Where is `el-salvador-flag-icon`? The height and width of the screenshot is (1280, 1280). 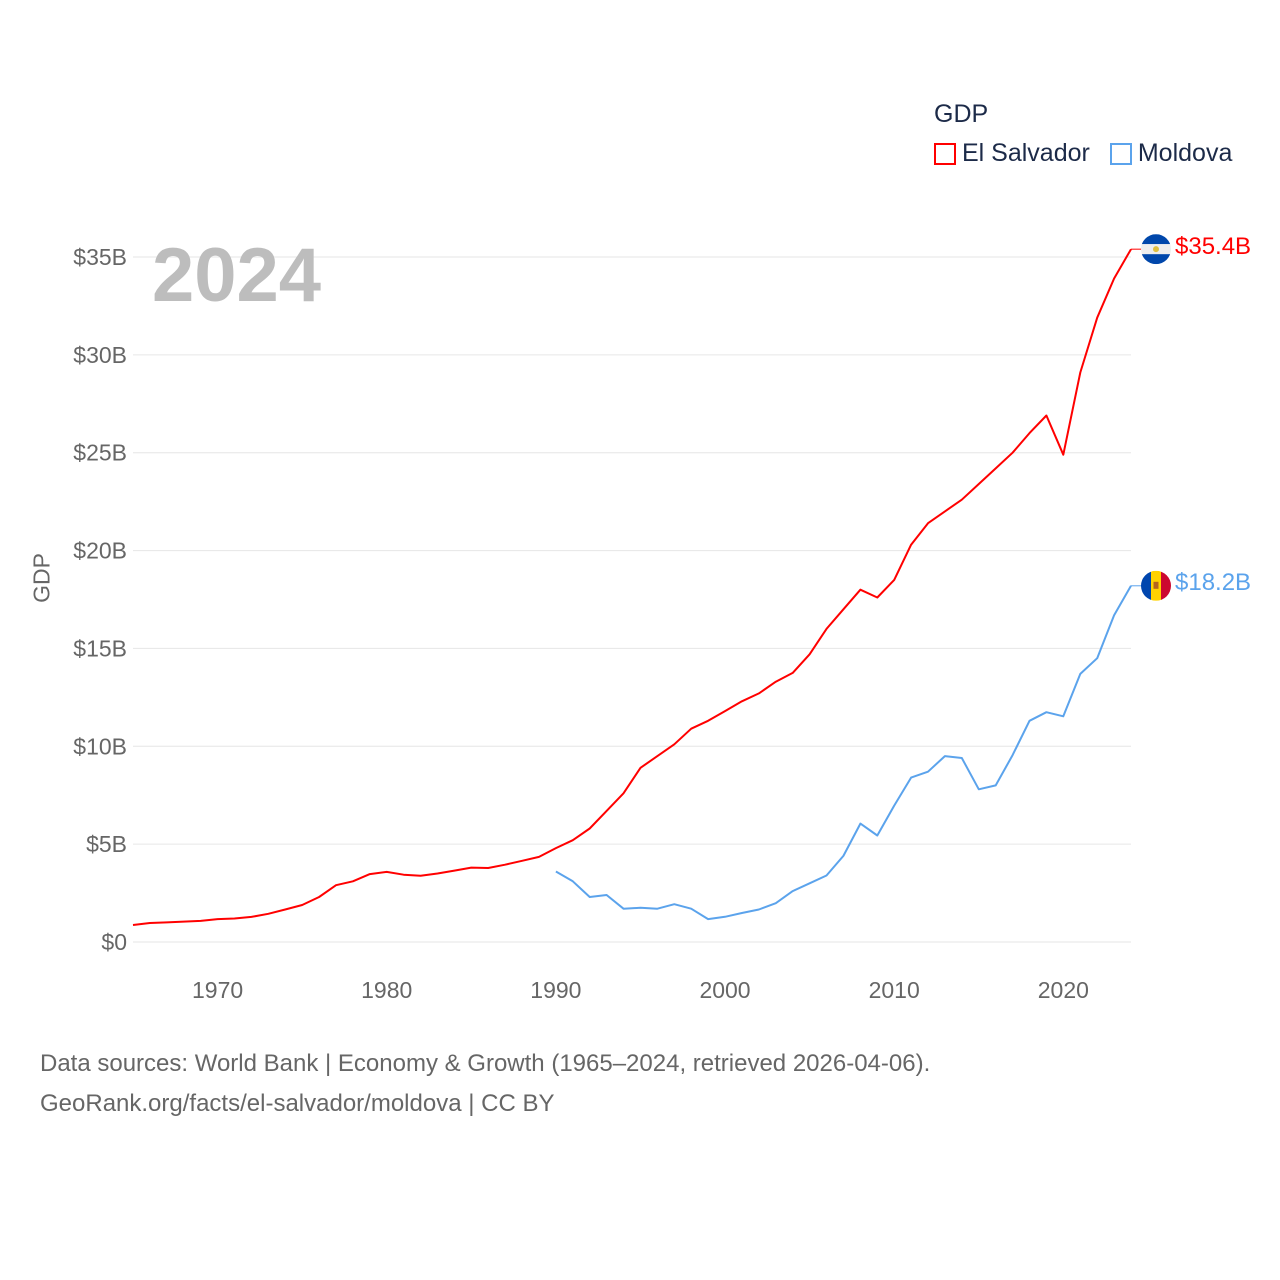
el-salvador-flag-icon is located at coordinates (1156, 249).